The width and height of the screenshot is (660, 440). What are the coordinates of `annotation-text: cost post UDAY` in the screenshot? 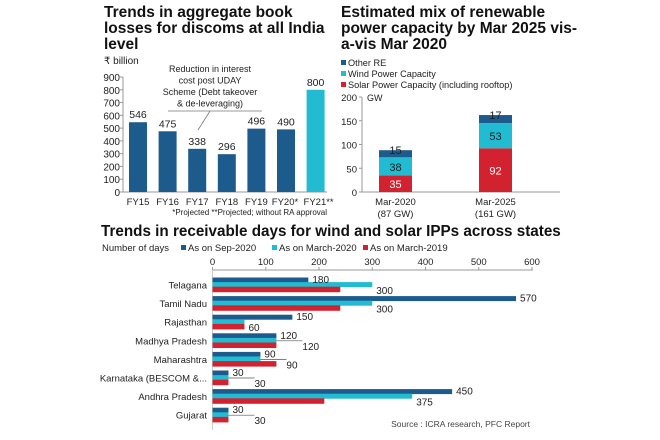 It's located at (210, 81).